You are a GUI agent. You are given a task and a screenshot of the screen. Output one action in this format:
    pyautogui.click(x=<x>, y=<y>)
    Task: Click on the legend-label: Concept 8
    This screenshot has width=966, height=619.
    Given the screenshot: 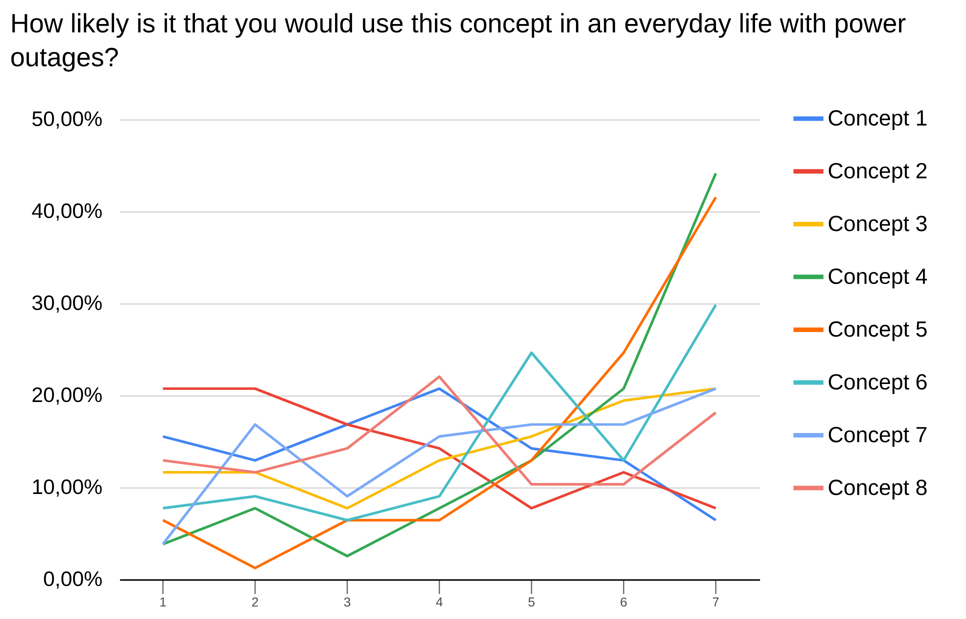 What is the action you would take?
    pyautogui.click(x=877, y=490)
    